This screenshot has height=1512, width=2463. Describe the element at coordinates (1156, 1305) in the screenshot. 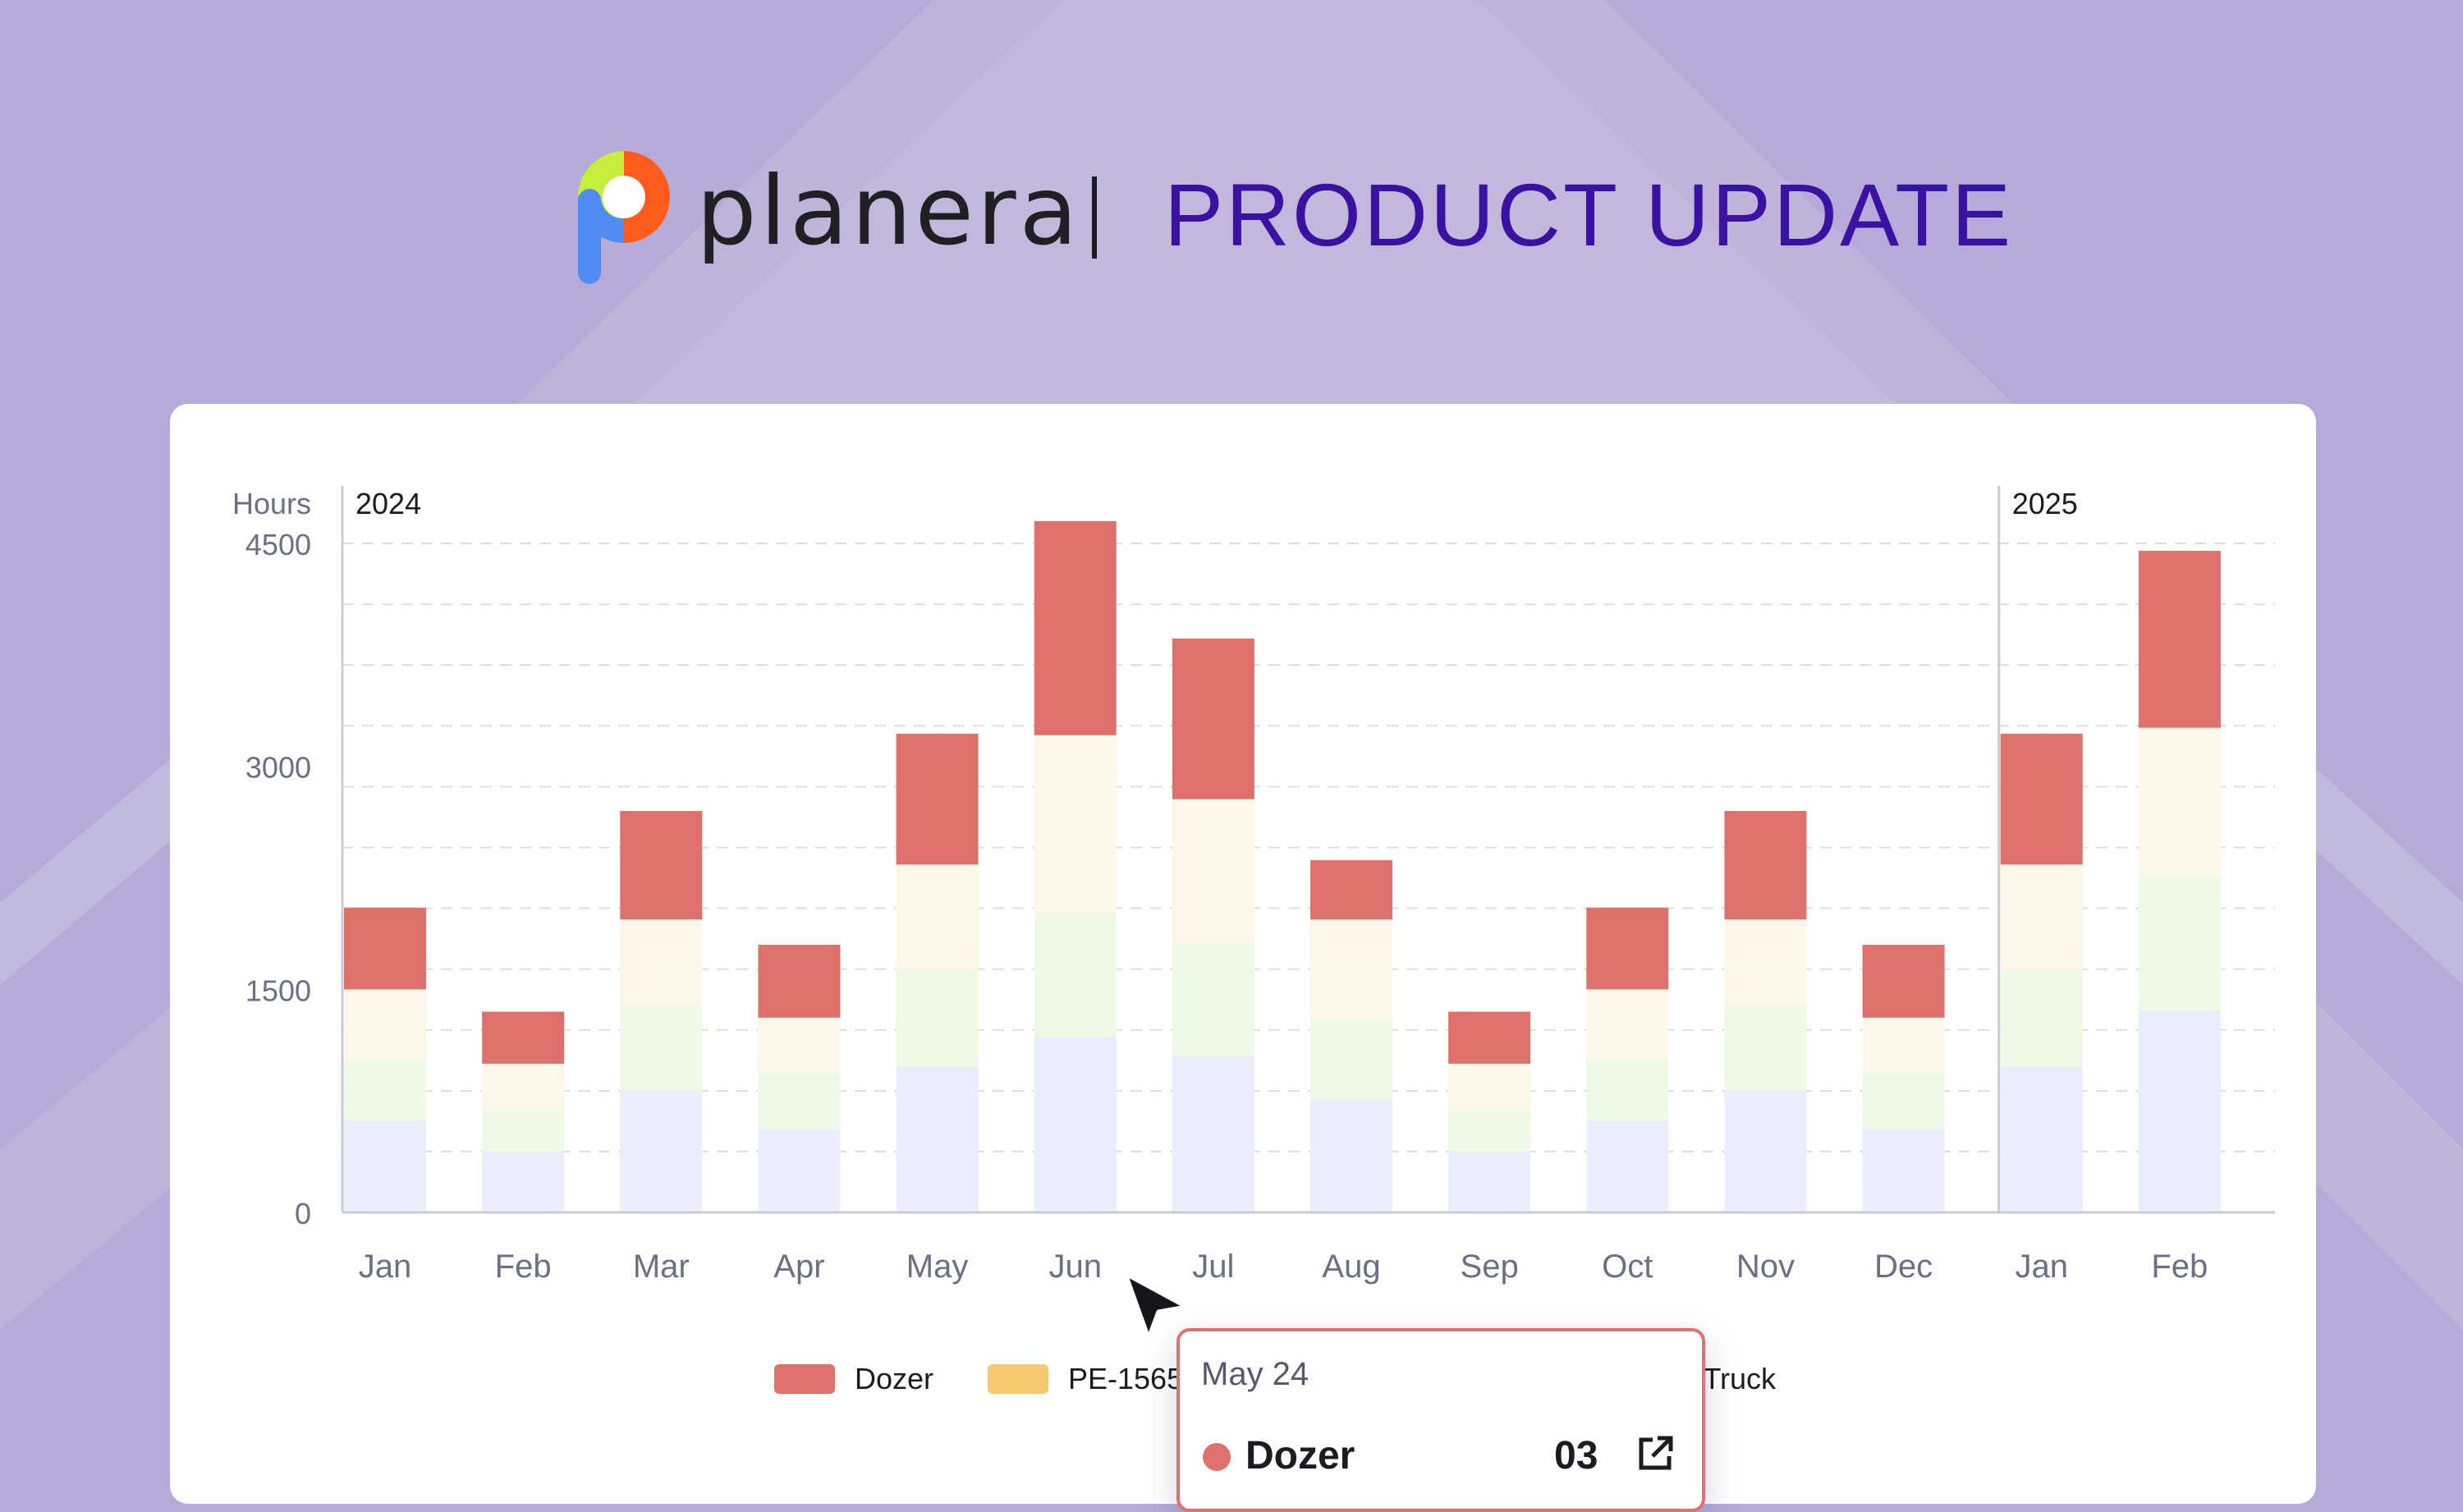

I see `mouse-cursor-icon` at that location.